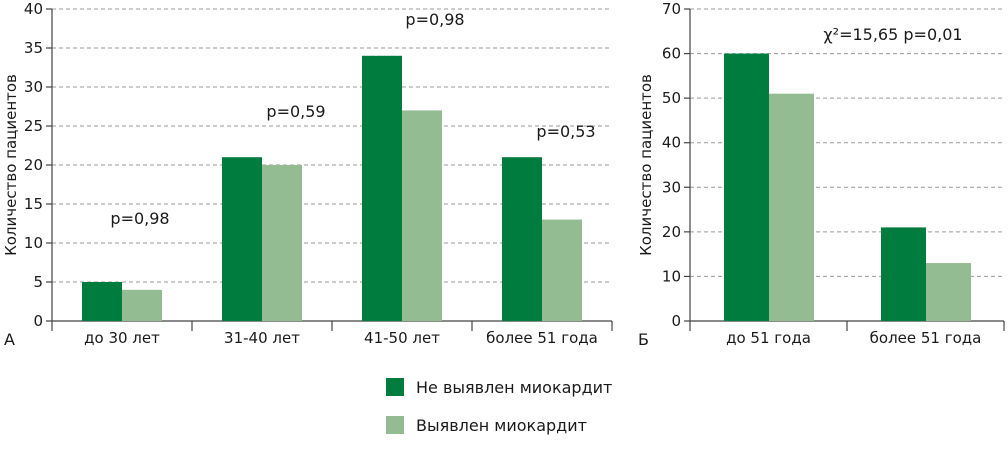 The width and height of the screenshot is (1008, 452). What do you see at coordinates (565, 131) in the screenshot?
I see `p-value-annotation: p=0,53` at bounding box center [565, 131].